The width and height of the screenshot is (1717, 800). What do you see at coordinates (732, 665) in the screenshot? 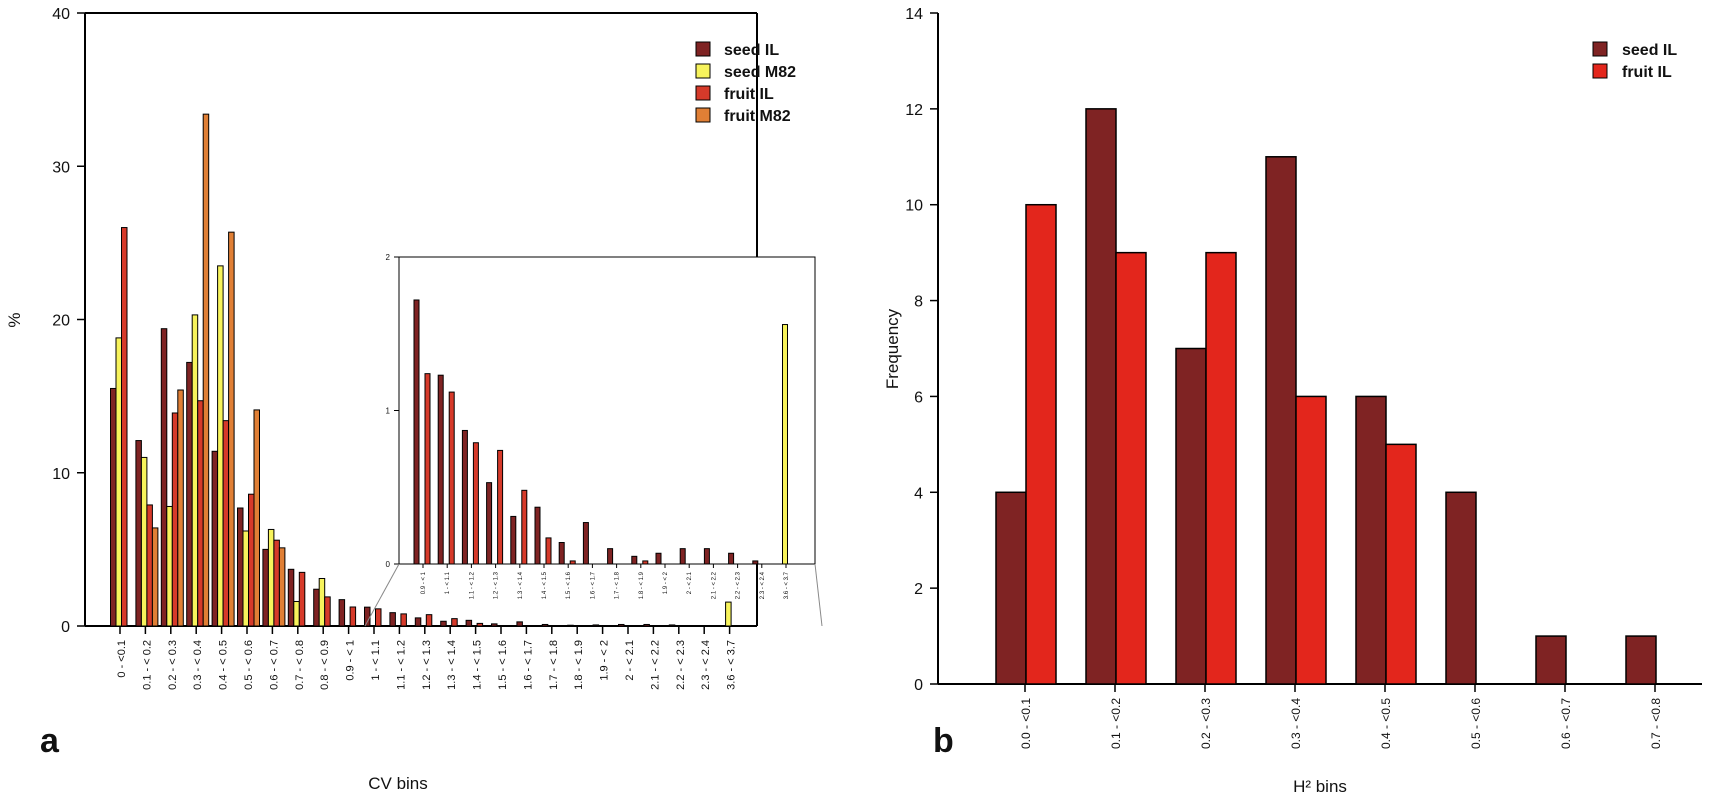
I see `x-tick-label: 3.6 - < 3.7` at bounding box center [732, 665].